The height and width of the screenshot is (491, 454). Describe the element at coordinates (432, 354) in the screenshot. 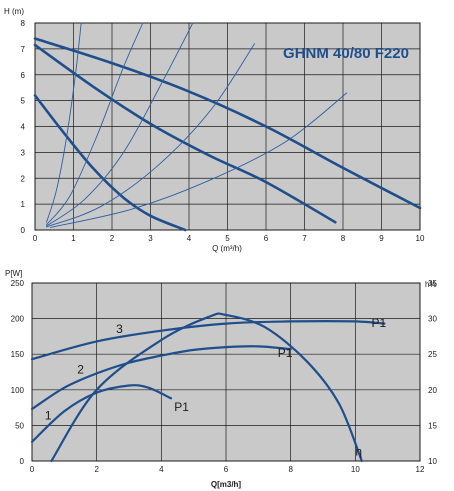

I see `efficiency-tick-label: 25` at that location.